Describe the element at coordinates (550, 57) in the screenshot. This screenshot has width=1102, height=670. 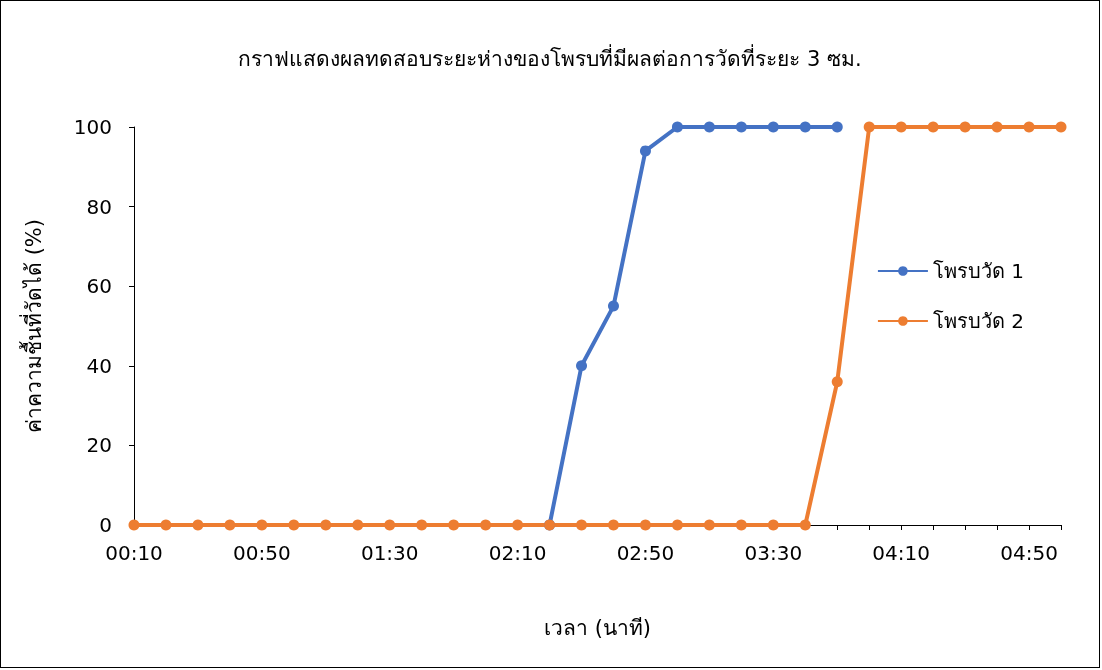
I see `chart-title: กราฟแสดงผลทดสอบระยะห่างของโพรบที่มีผลต่อการวัดที่ระยะ 3 ซม.` at that location.